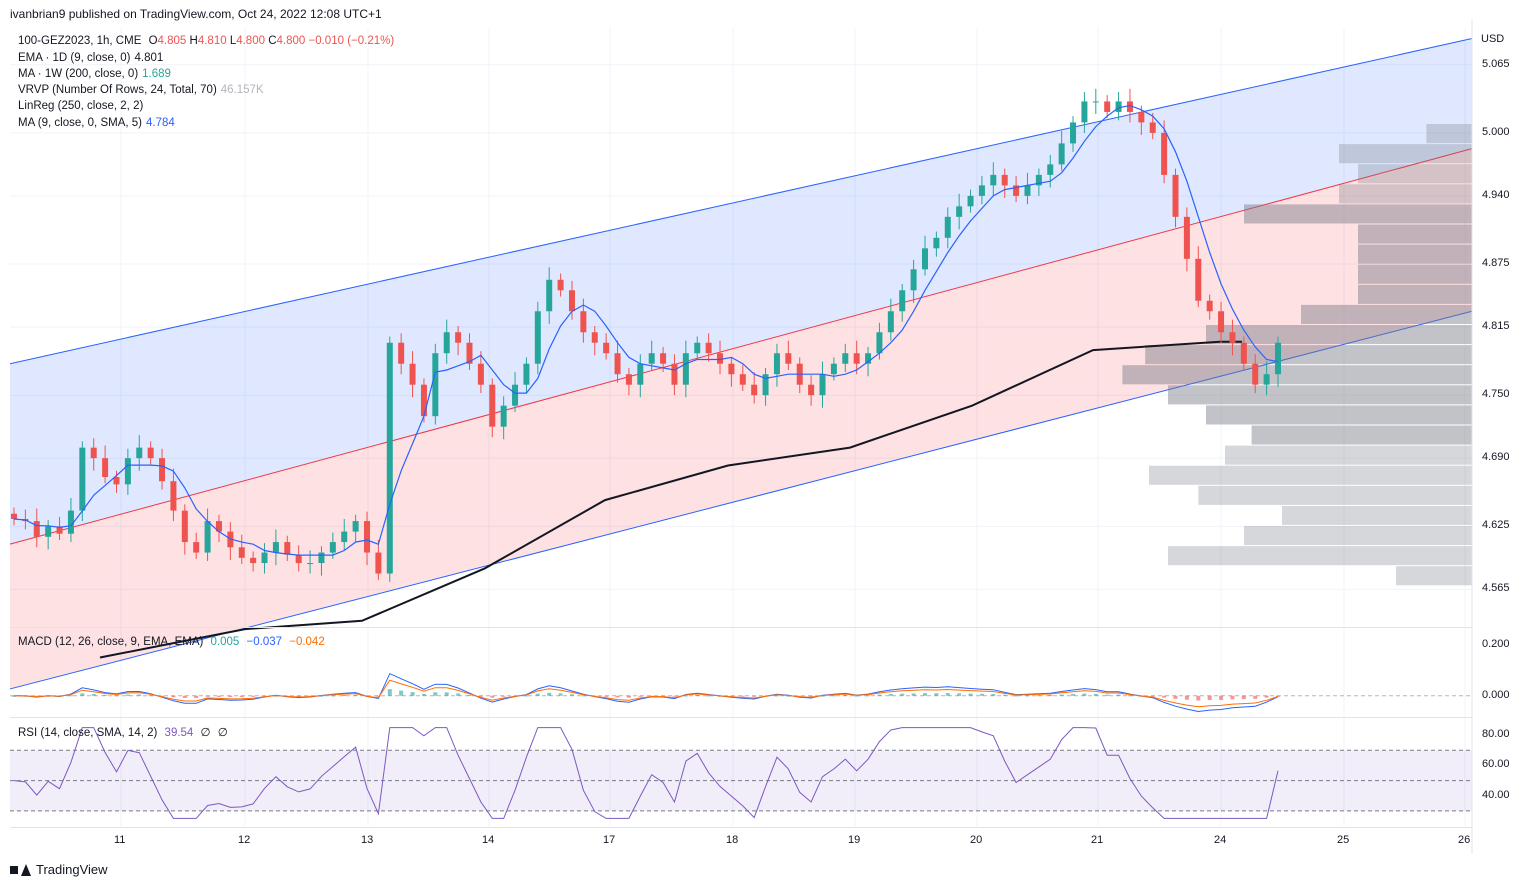 The image size is (1536, 888). Describe the element at coordinates (94, 74) in the screenshot. I see `legend-ma-1w: MA · 1W (200, close, 0) 1.689` at that location.